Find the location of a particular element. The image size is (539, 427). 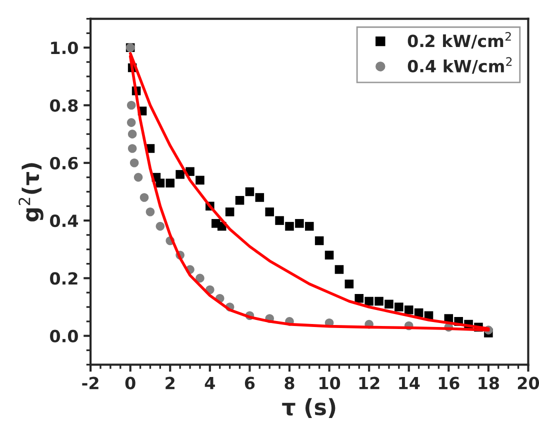

y-tick-label: 0.2 is located at coordinates (64, 278).